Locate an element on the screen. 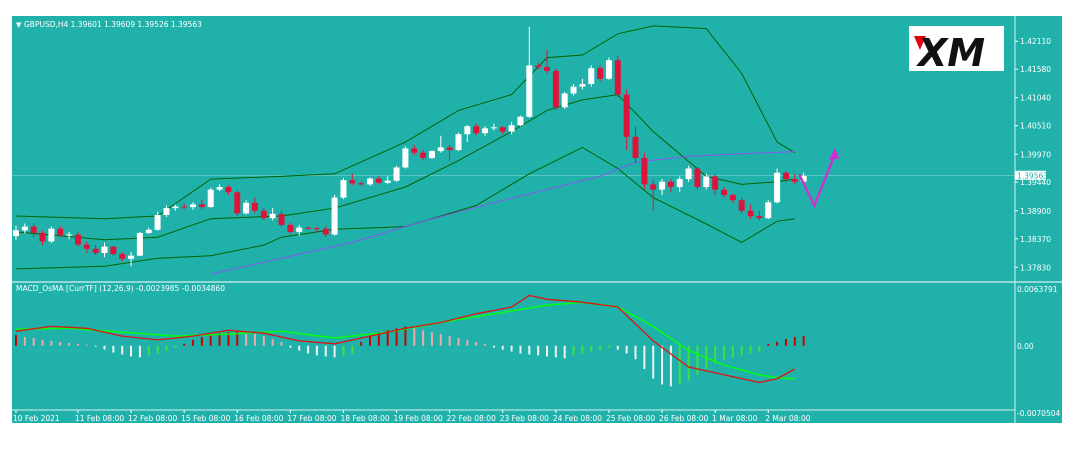  price-tick-label: 1.41040 is located at coordinates (1035, 98).